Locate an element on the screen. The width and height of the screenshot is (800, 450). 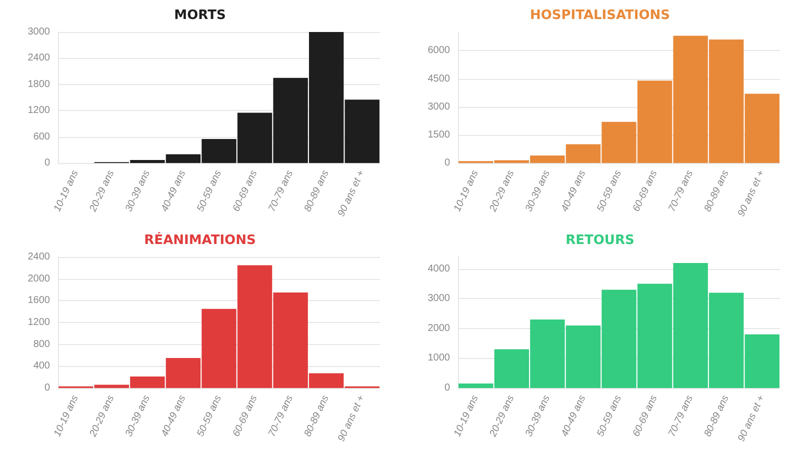
chart-title: RETOURS is located at coordinates (600, 240).